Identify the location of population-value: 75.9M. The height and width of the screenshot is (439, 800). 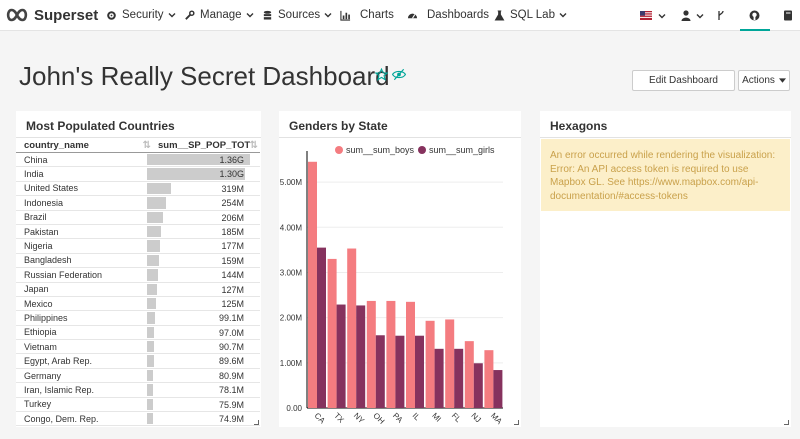
(231, 404).